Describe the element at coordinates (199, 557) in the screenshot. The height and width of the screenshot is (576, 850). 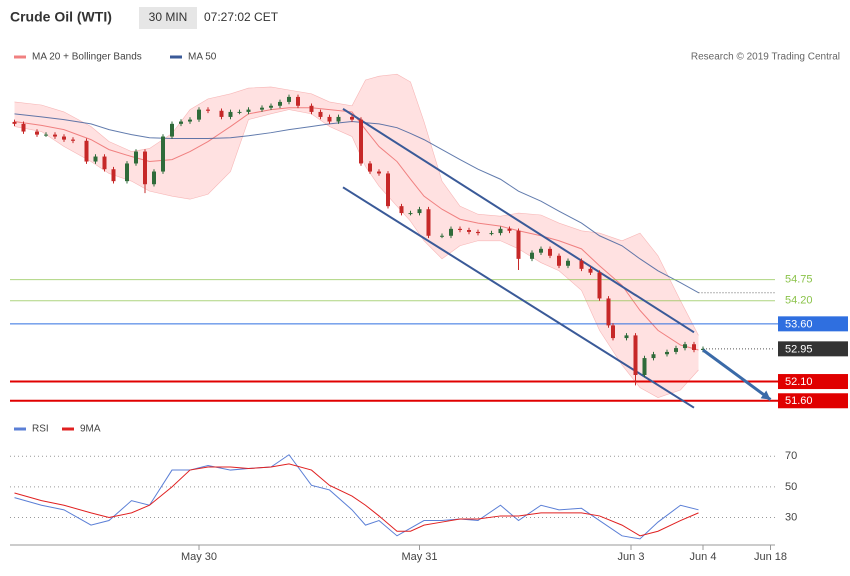
I see `x-tick-label: May 30` at that location.